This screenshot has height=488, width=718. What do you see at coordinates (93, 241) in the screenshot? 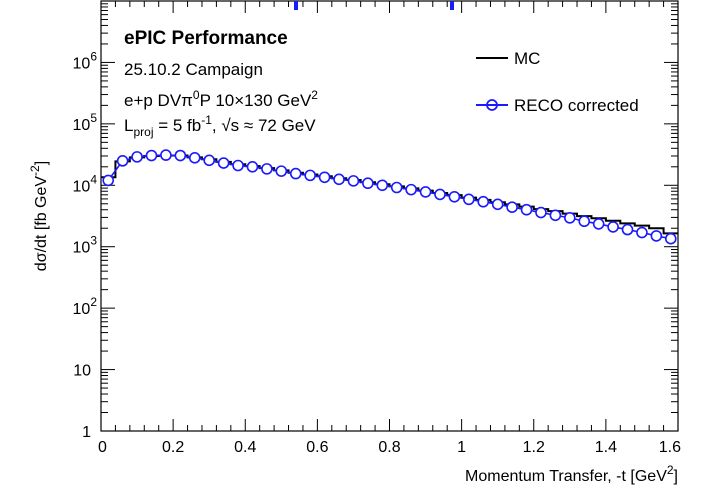
I see `y-tick-exp: 3` at bounding box center [93, 241].